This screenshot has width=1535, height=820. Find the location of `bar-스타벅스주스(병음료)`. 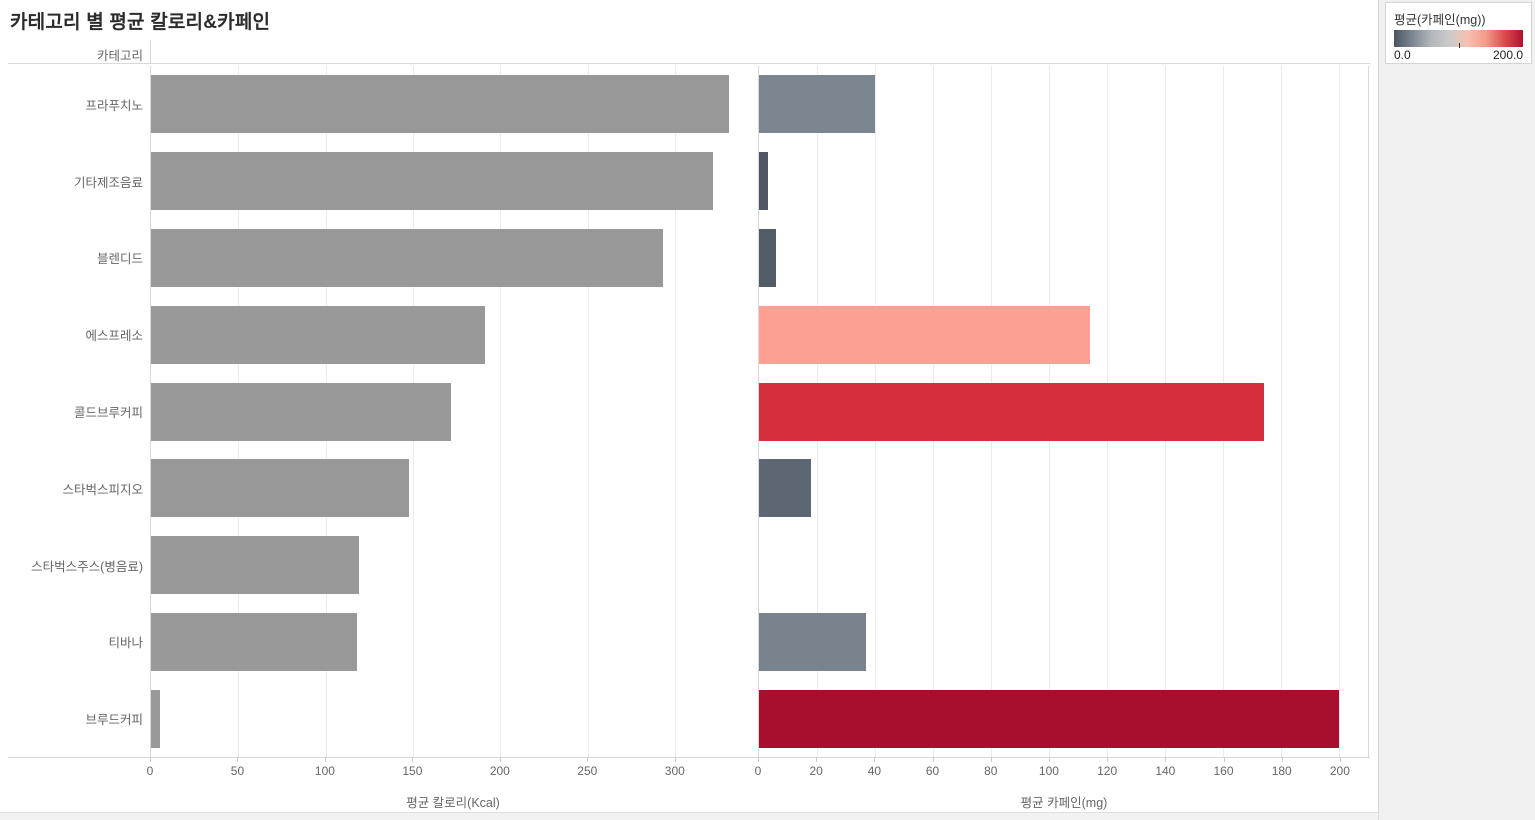

bar-스타벅스주스(병음료) is located at coordinates (255, 565).